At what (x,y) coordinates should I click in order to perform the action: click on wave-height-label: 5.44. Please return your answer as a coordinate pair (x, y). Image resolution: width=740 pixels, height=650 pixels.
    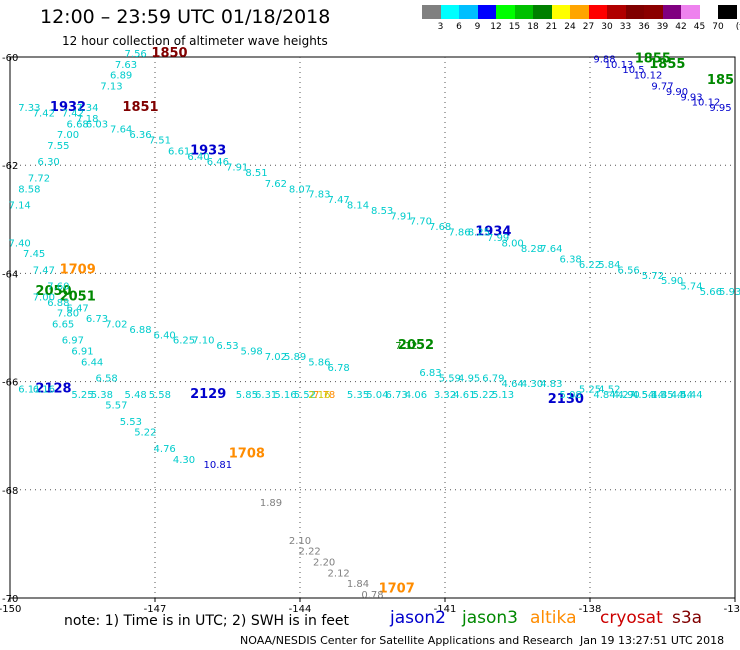
    Looking at the image, I should click on (691, 395).